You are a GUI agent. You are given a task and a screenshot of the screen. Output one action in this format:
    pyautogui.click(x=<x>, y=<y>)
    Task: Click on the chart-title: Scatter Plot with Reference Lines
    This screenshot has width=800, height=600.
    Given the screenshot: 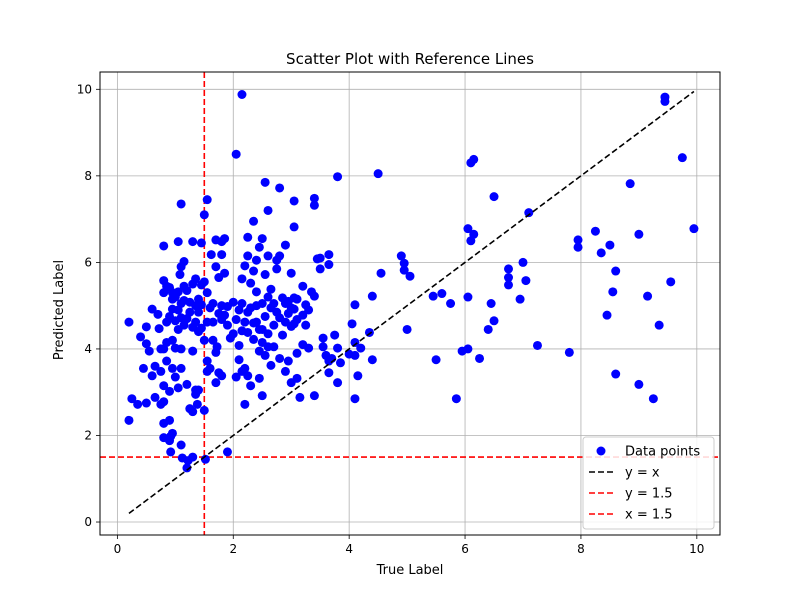 What is the action you would take?
    pyautogui.click(x=410, y=59)
    